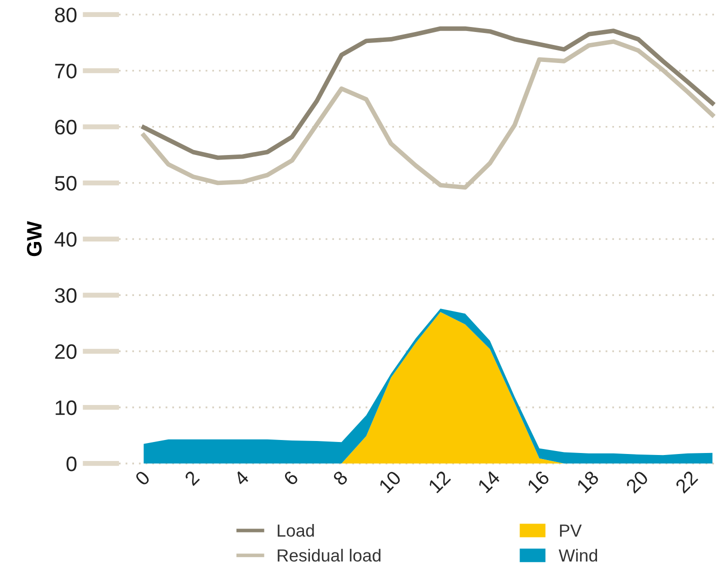  What do you see at coordinates (571, 530) in the screenshot?
I see `legend-label: PV` at bounding box center [571, 530].